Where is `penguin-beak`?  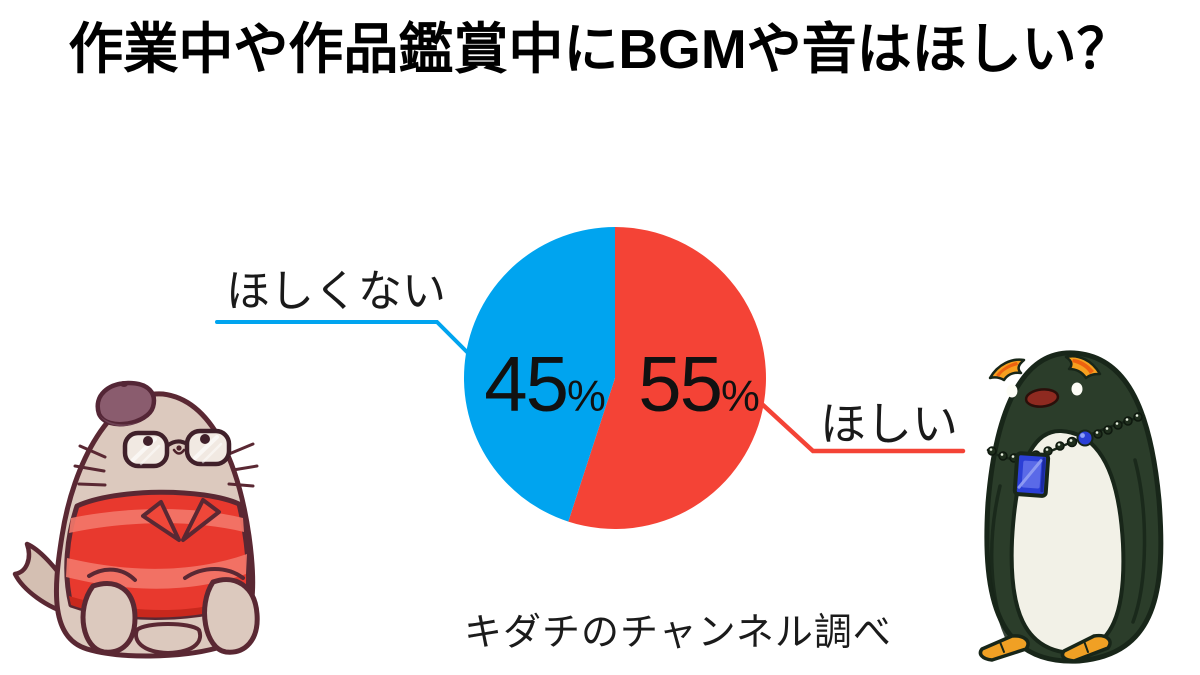 penguin-beak is located at coordinates (1042, 398).